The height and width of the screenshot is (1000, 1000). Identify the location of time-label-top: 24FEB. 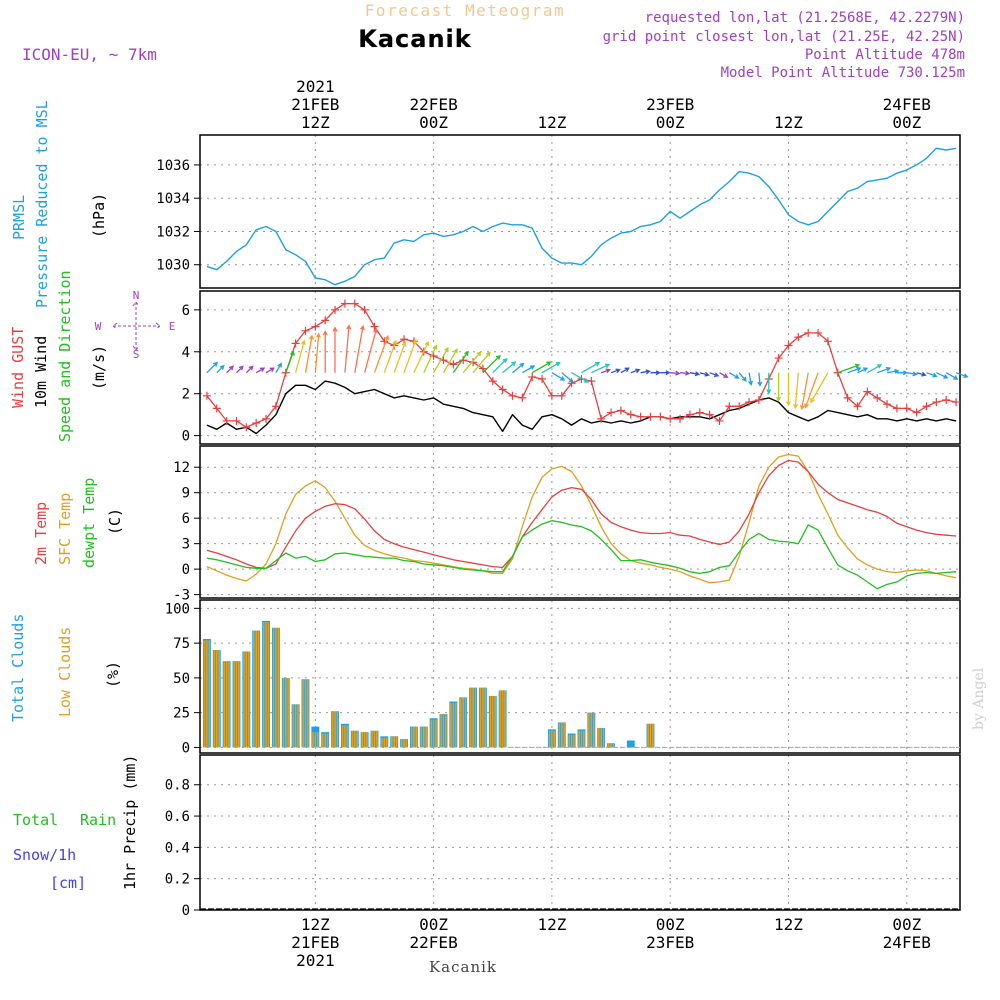
(907, 104).